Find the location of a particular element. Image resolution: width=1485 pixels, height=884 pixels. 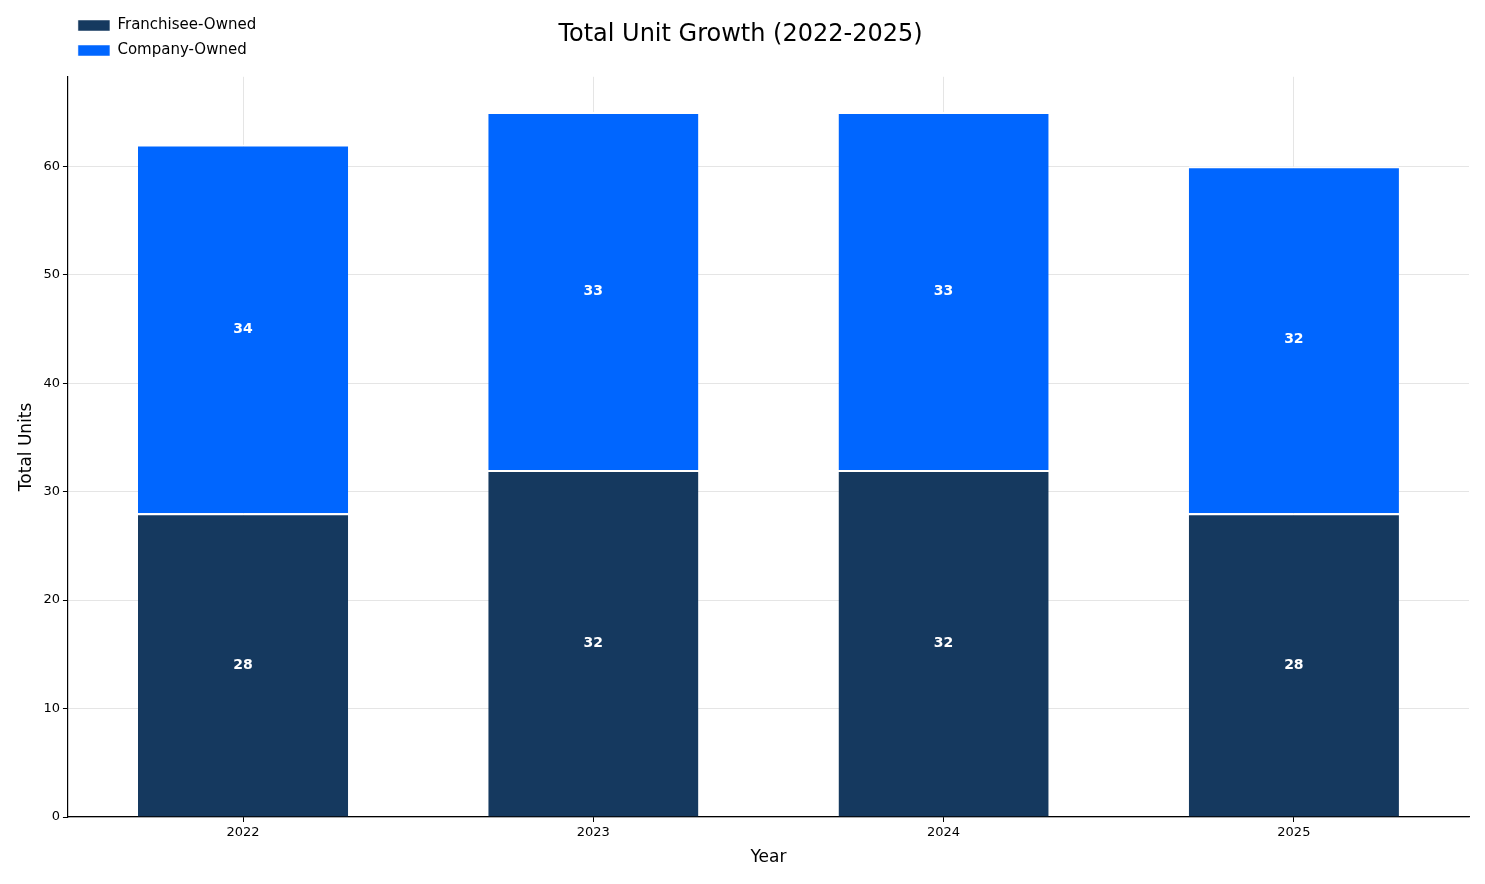

y-tick-label: 0 is located at coordinates (55, 816).